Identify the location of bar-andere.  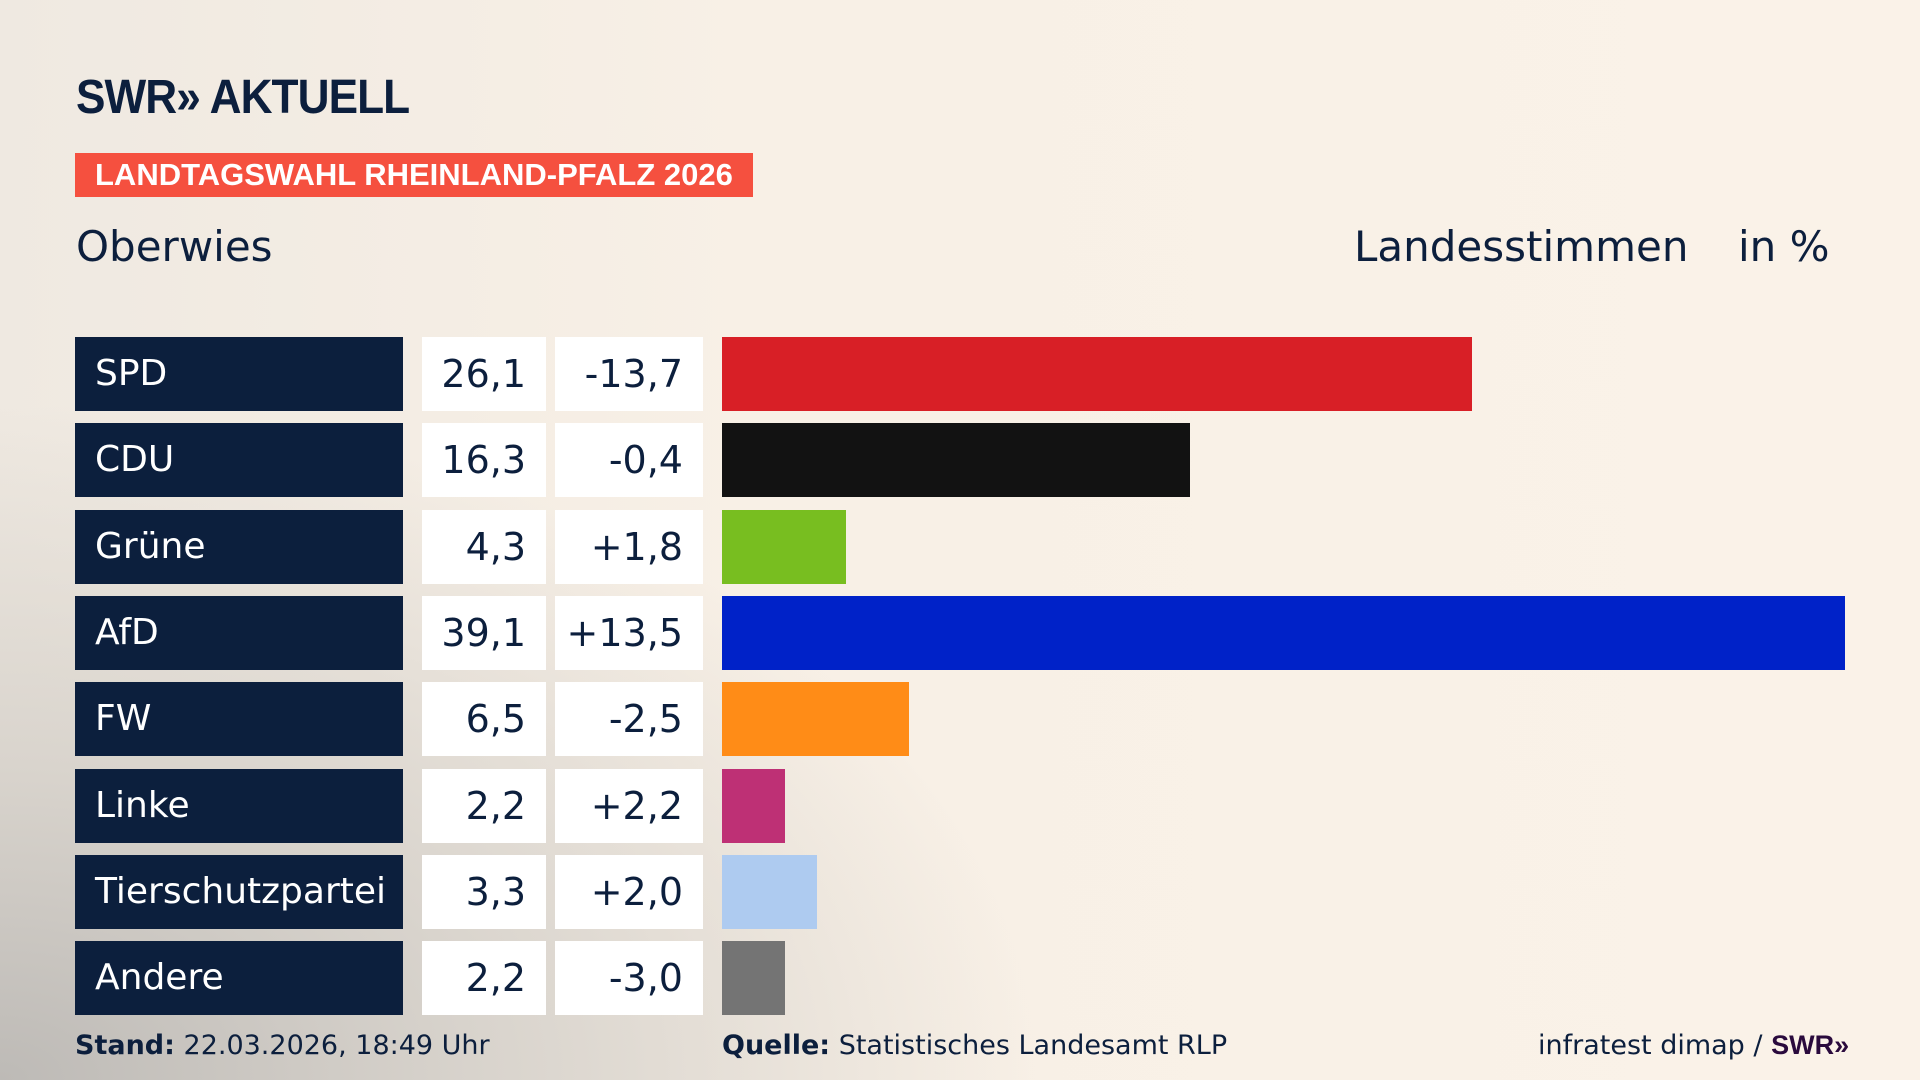
(754, 978).